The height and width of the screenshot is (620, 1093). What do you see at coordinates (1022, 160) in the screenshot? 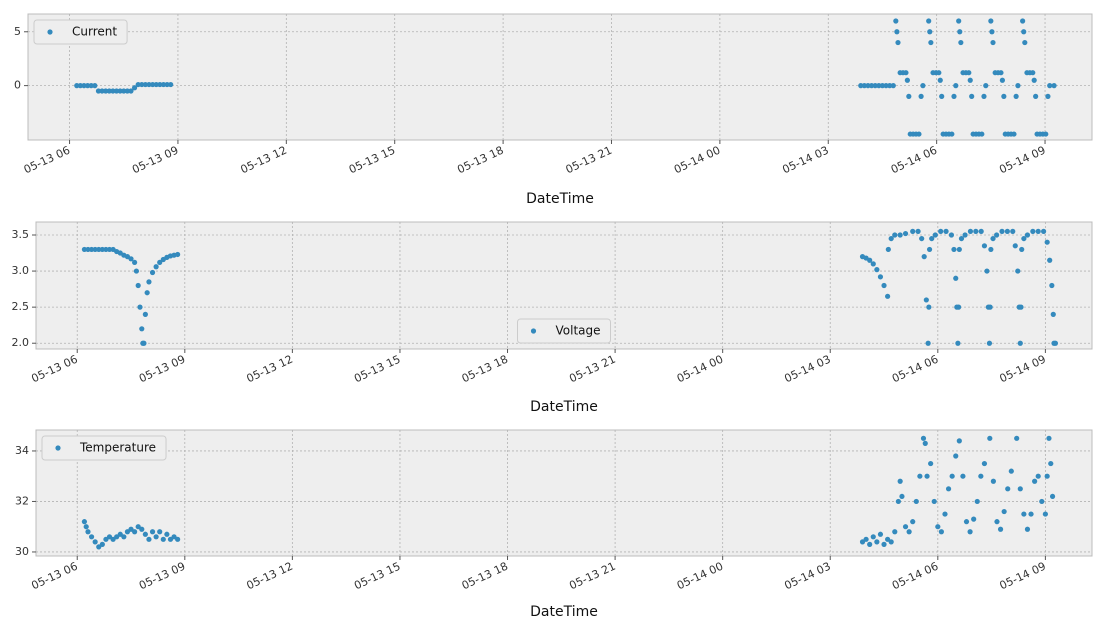
I see `x-tick-label: 05-14 09` at bounding box center [1022, 160].